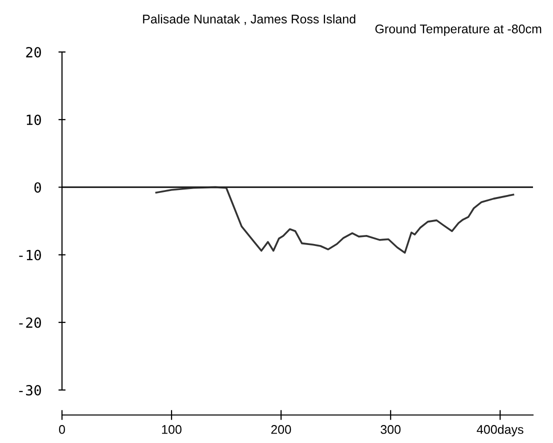 The height and width of the screenshot is (443, 553). I want to click on chart-title: Palisade Nunatak , James Ross Island, so click(249, 19).